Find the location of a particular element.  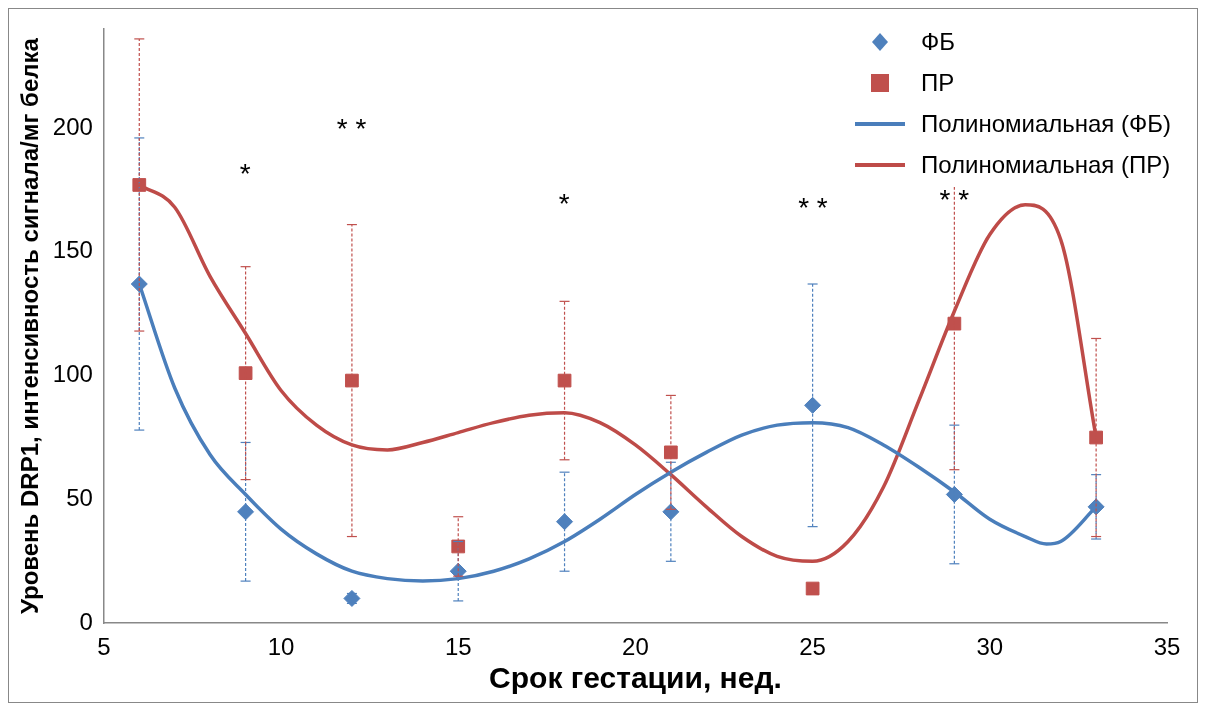

y-tick-label: 0 is located at coordinates (86, 621).